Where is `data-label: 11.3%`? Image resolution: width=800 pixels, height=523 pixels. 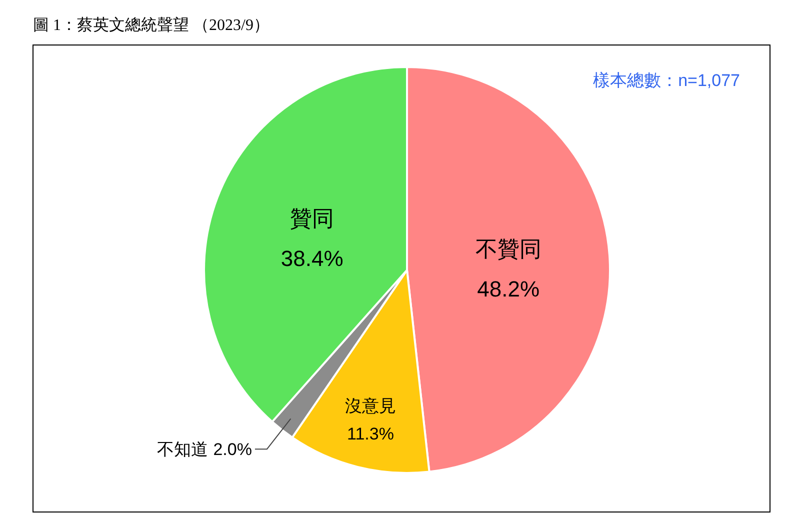 data-label: 11.3% is located at coordinates (370, 434).